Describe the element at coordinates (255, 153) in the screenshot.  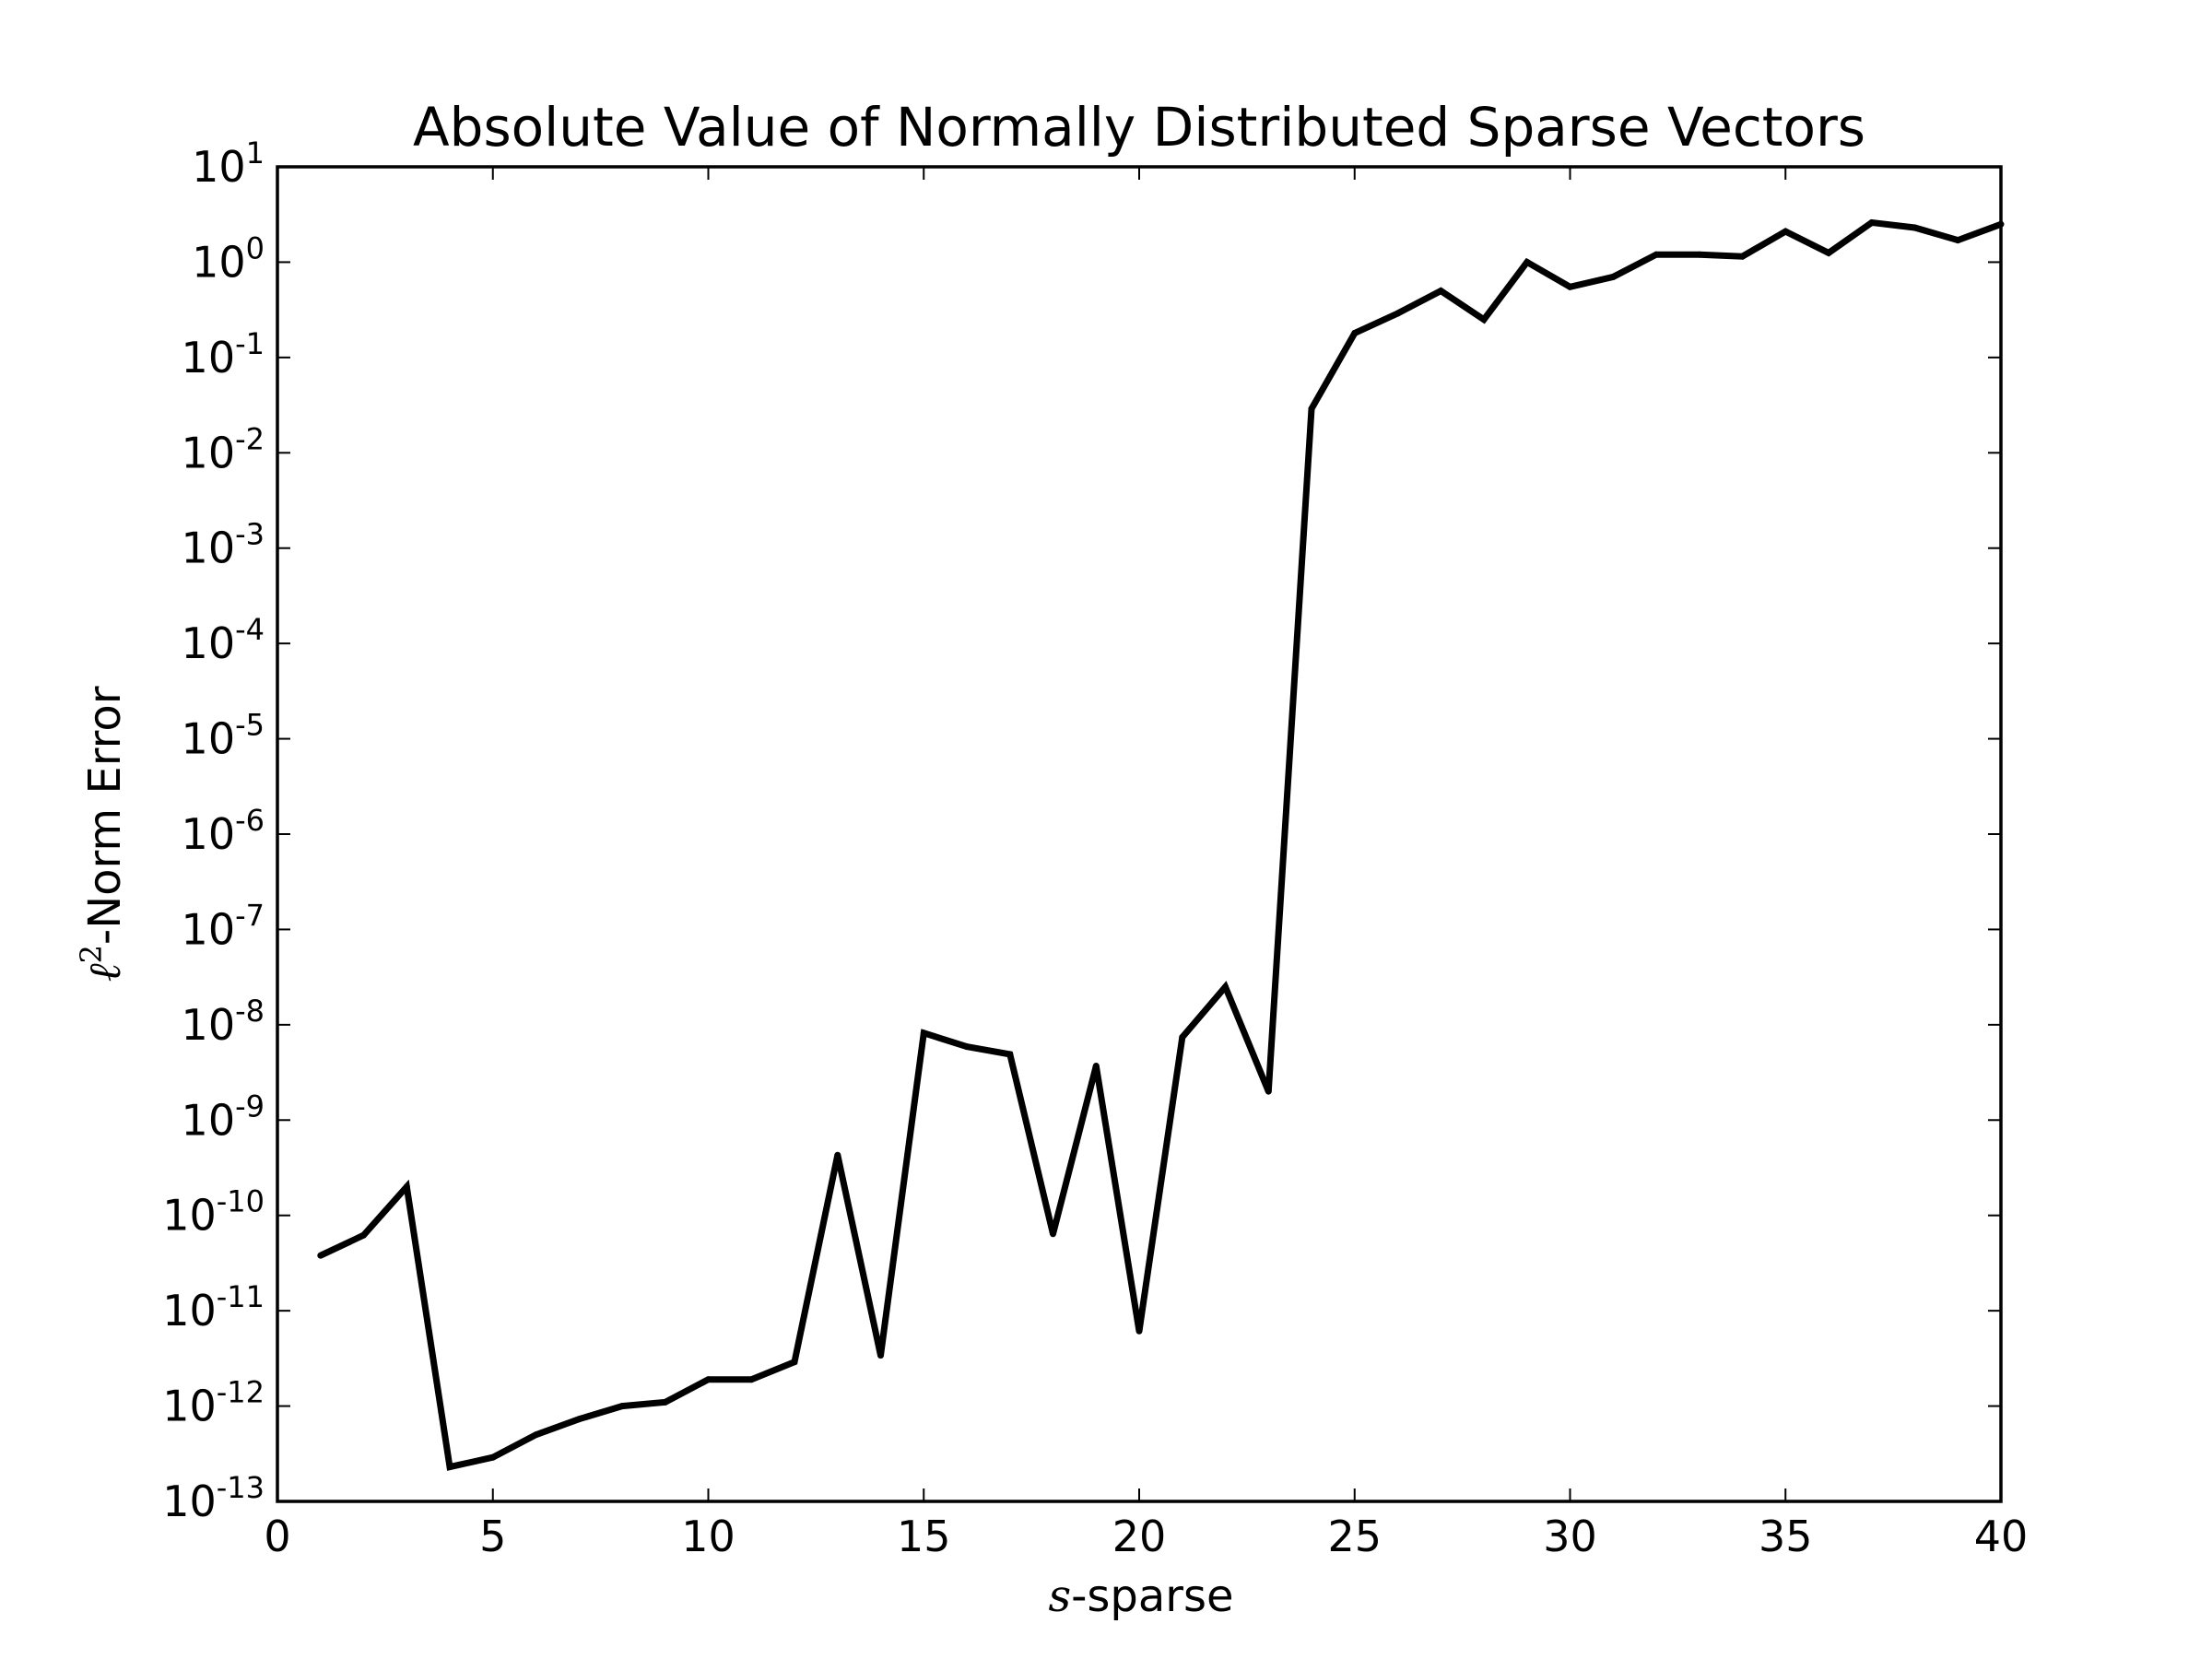
I see `y-tick-exponent: 1` at that location.